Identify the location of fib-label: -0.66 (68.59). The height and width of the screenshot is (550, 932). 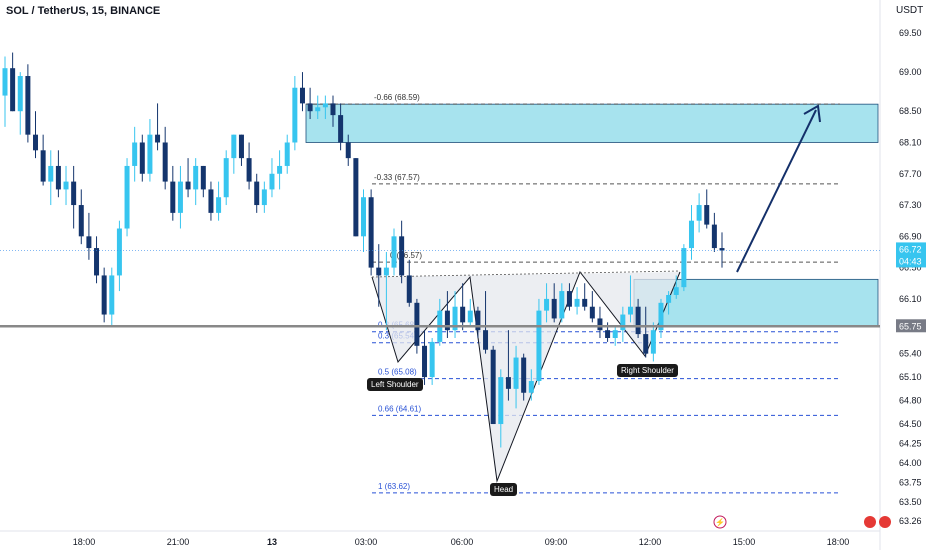
(397, 97).